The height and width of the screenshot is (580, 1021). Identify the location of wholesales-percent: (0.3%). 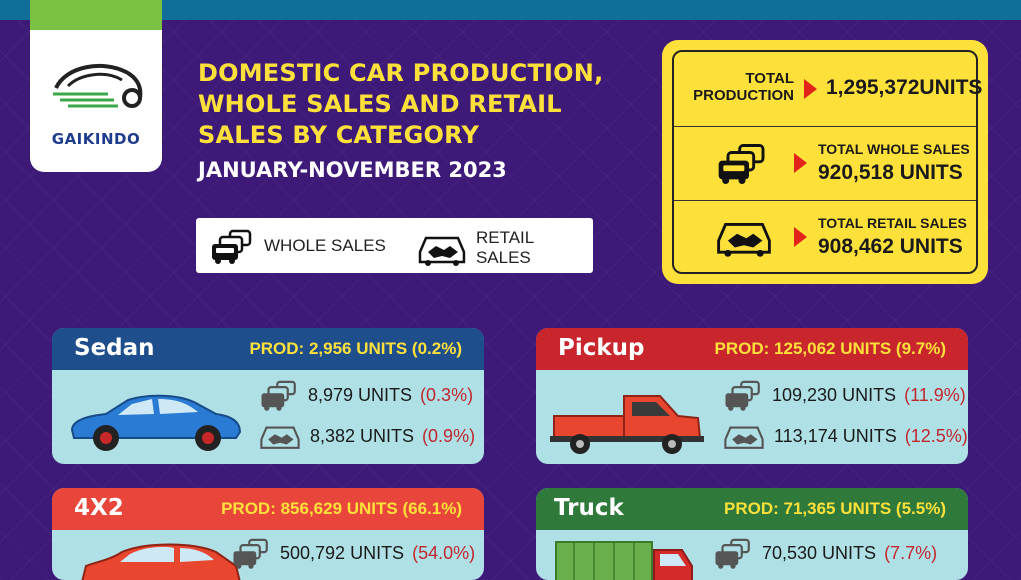
(447, 394).